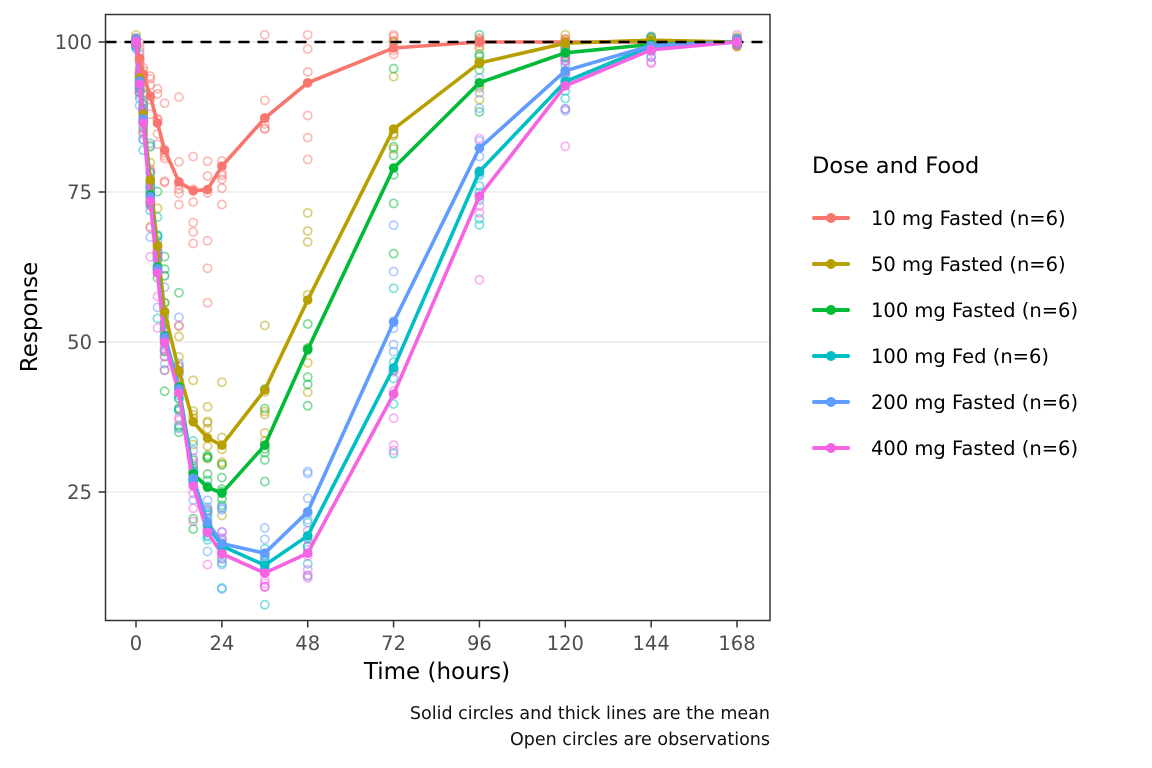  I want to click on y-tick-label-75: 75, so click(79, 192).